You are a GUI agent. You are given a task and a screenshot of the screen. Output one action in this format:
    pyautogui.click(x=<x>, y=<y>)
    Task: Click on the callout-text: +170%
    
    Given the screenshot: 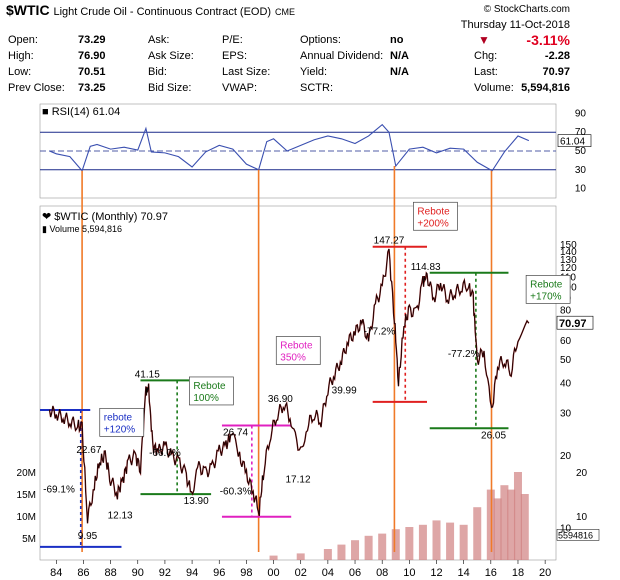 What is the action you would take?
    pyautogui.click(x=546, y=296)
    